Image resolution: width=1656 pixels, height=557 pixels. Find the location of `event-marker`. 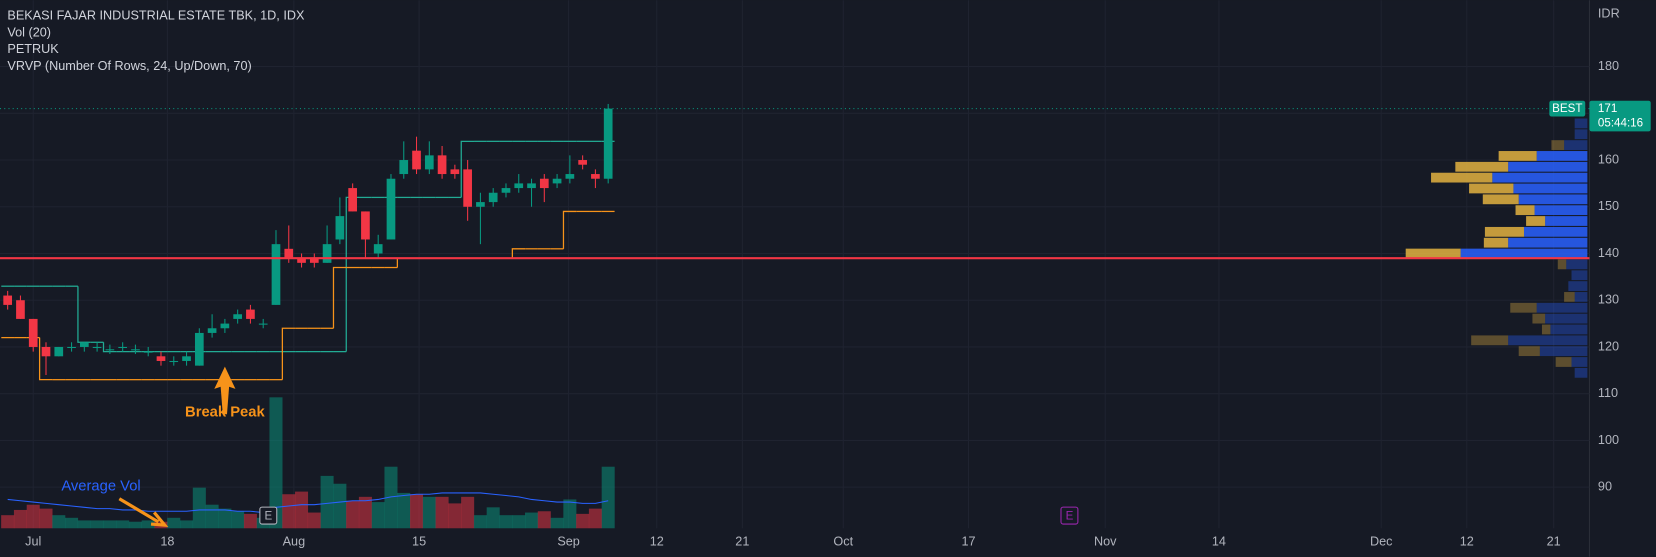

event-marker is located at coordinates (268, 515).